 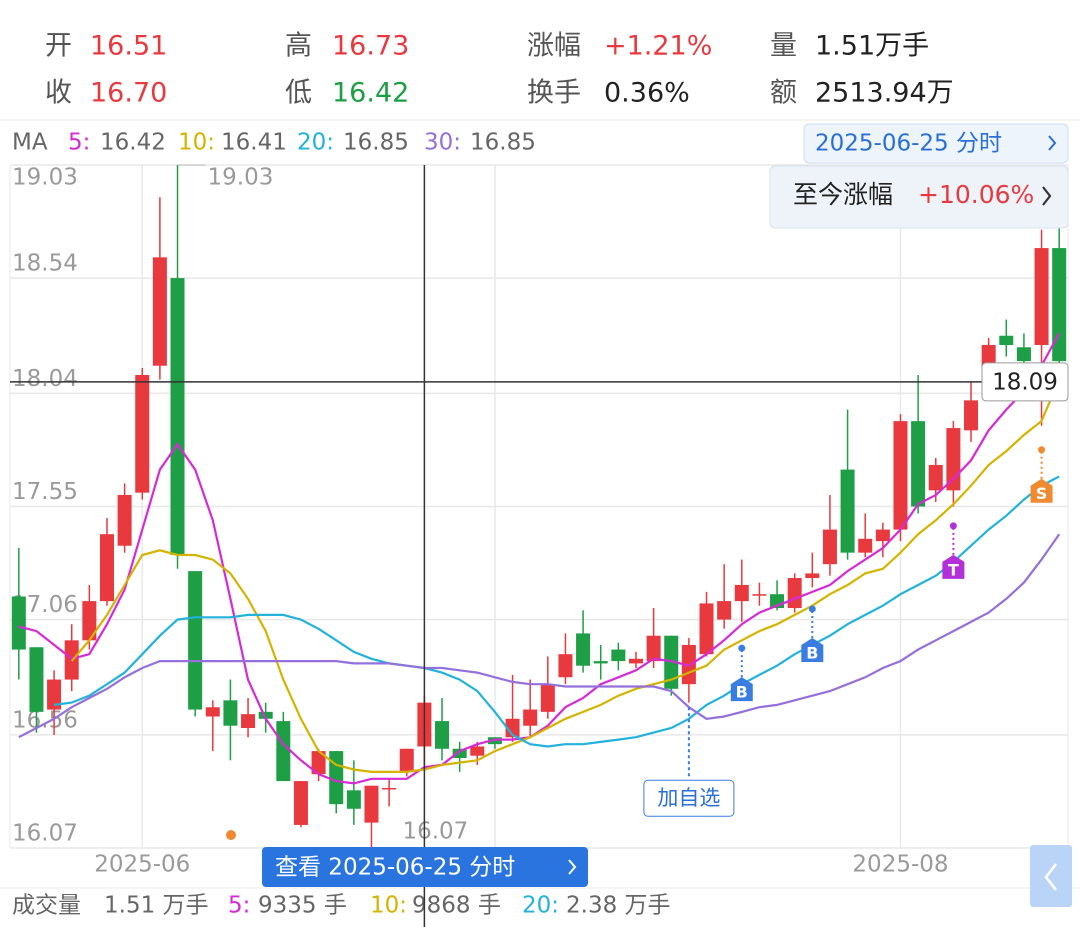 I want to click on volume-value: 1.51 万手, so click(x=156, y=906).